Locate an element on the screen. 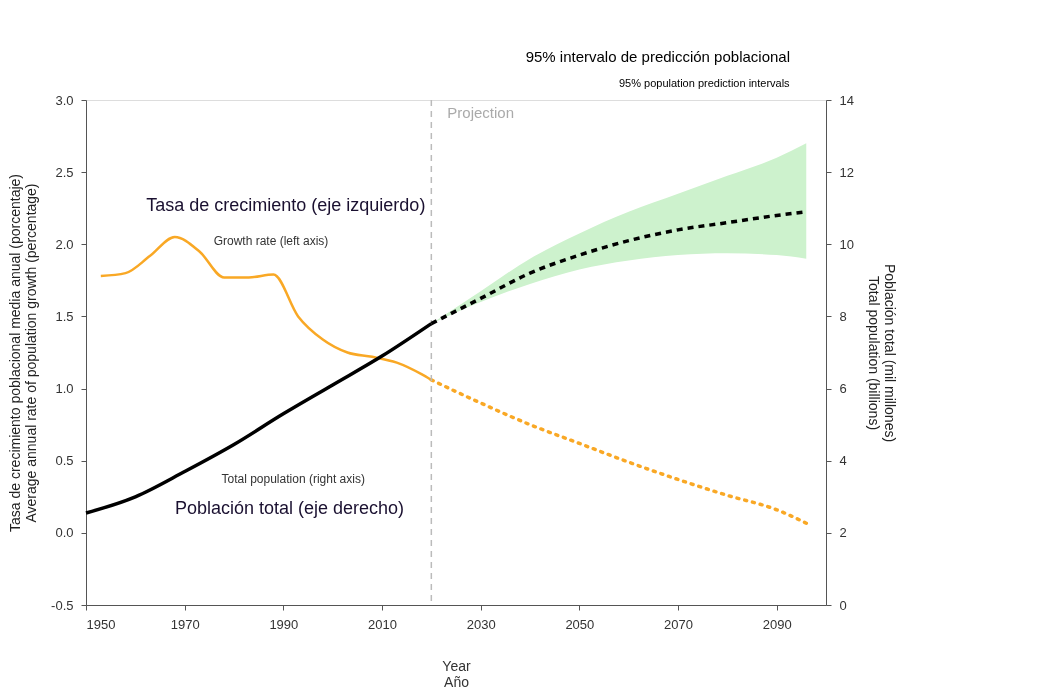 This screenshot has width=1043, height=698. x-tick-label: 1950 is located at coordinates (101, 624).